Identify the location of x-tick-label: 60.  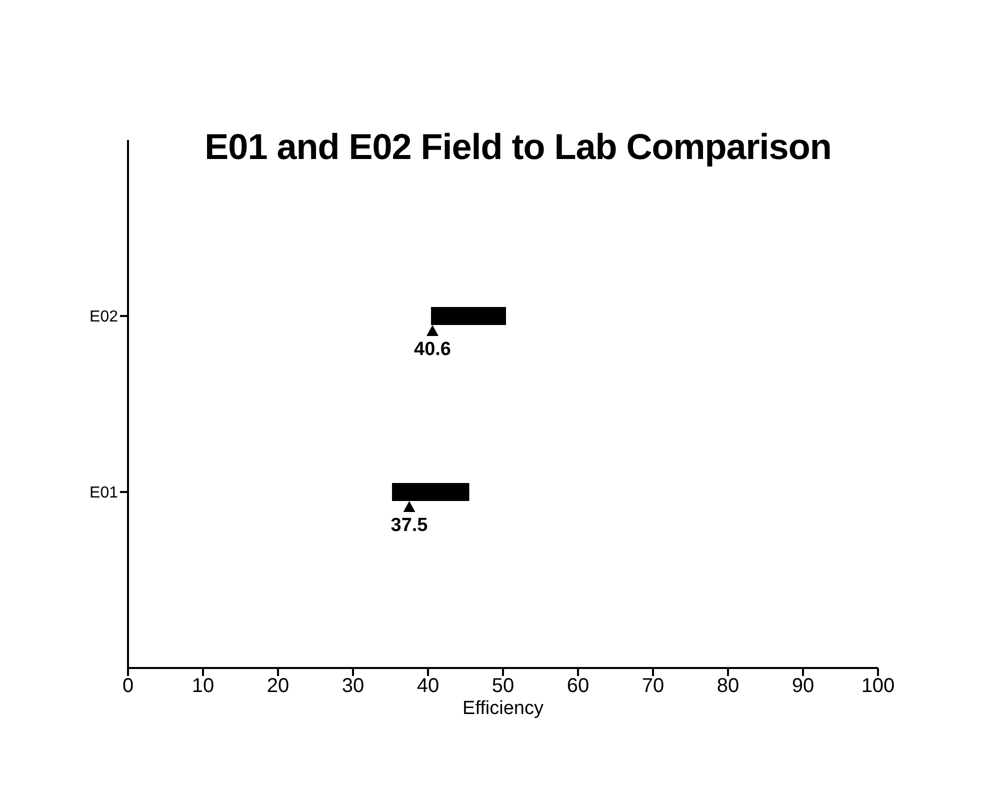
(578, 686).